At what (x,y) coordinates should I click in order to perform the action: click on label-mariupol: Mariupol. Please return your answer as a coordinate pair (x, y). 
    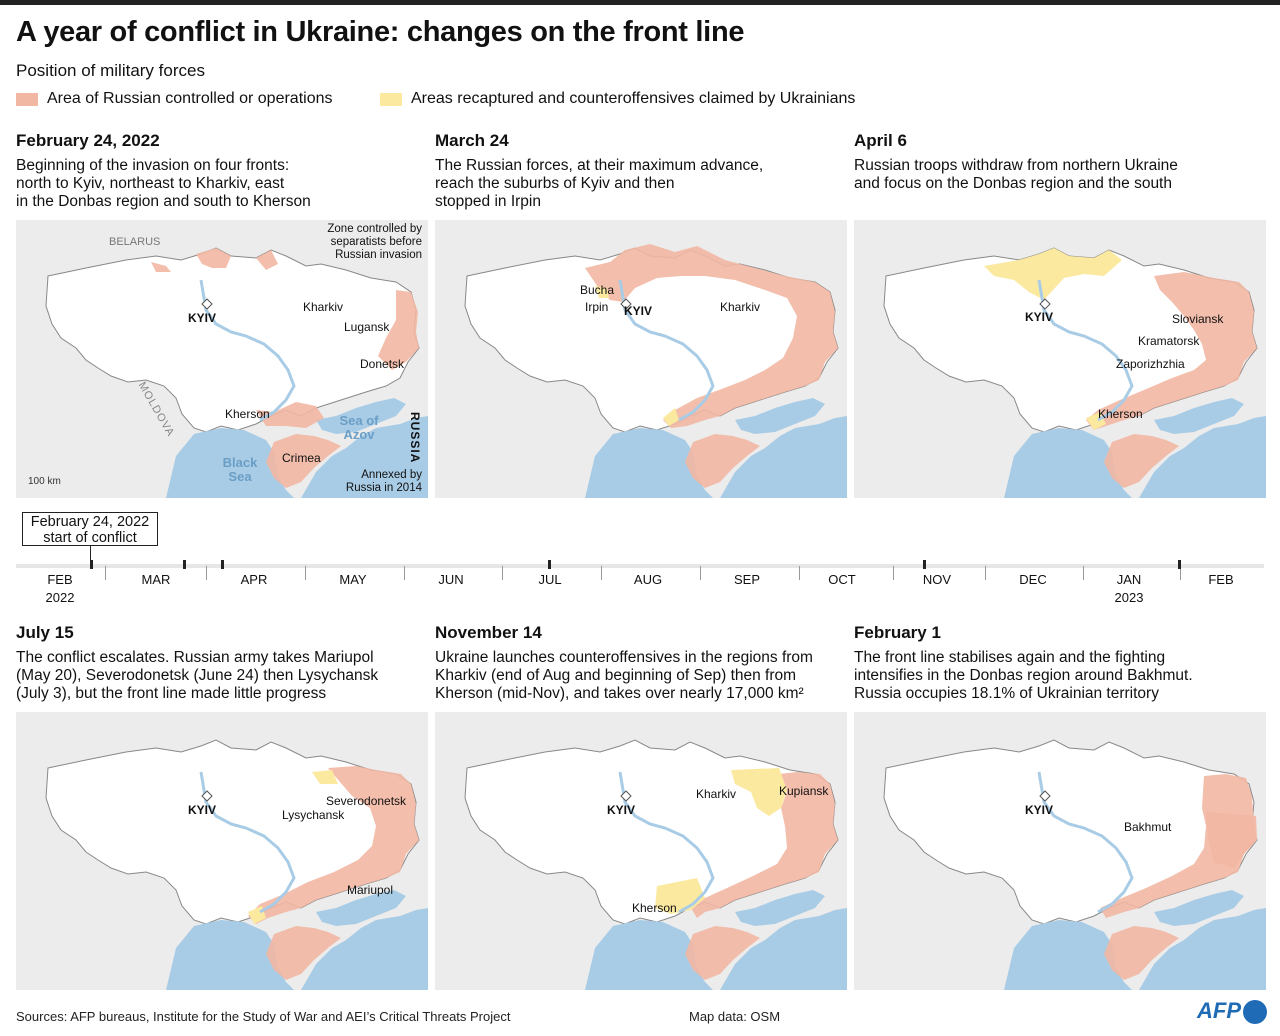
    Looking at the image, I should click on (370, 890).